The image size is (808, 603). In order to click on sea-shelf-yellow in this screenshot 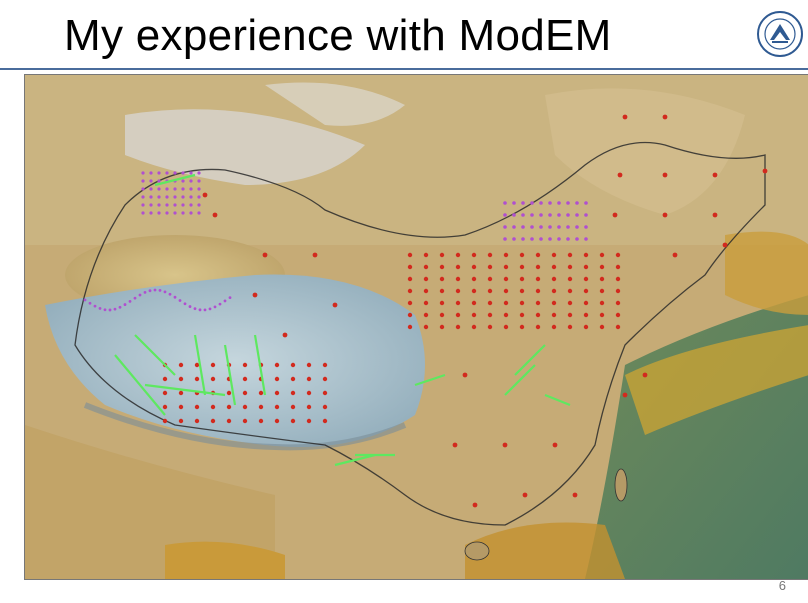, I will do `click(716, 380)`.